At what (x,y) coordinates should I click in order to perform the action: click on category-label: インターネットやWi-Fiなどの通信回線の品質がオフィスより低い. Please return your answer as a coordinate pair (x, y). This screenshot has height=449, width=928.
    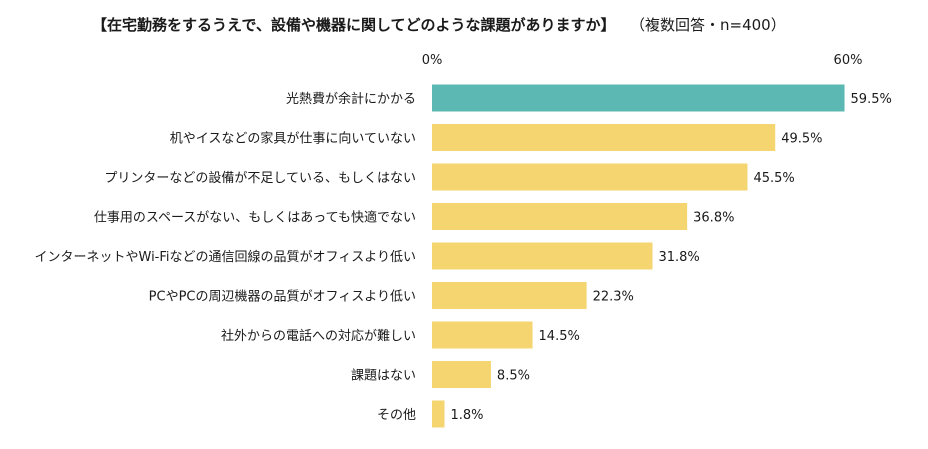
    Looking at the image, I should click on (226, 257).